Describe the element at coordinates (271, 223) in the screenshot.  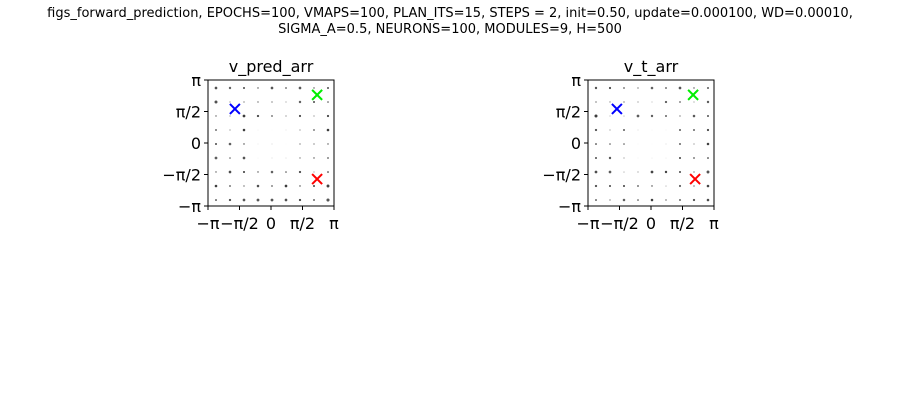
I see `x-tick-label: 0` at that location.